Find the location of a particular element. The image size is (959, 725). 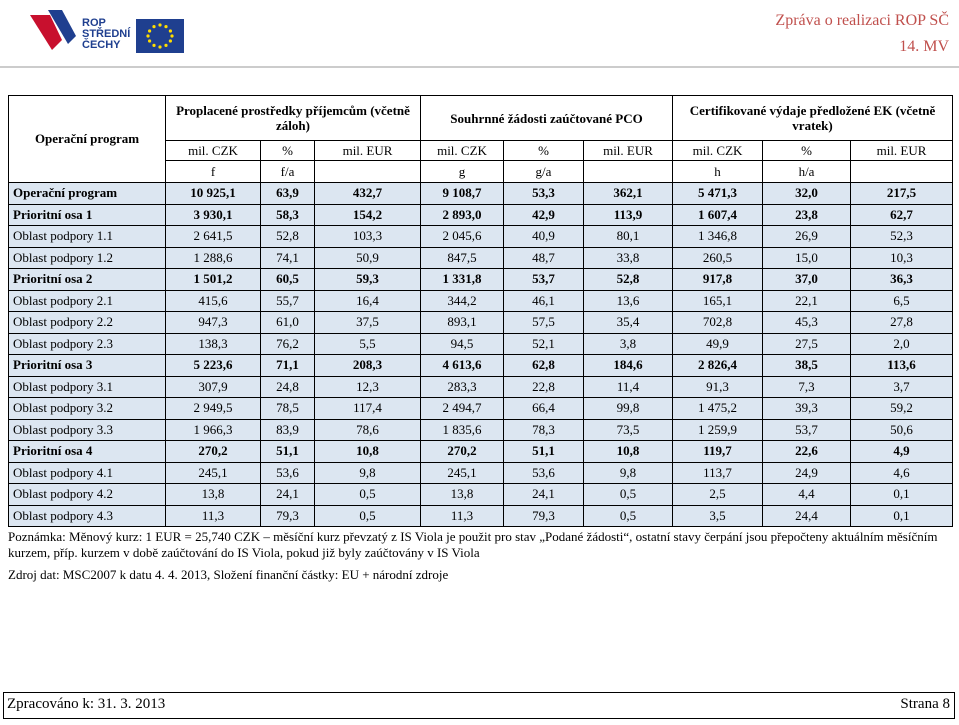

value-cell: 270,2 is located at coordinates (462, 451).